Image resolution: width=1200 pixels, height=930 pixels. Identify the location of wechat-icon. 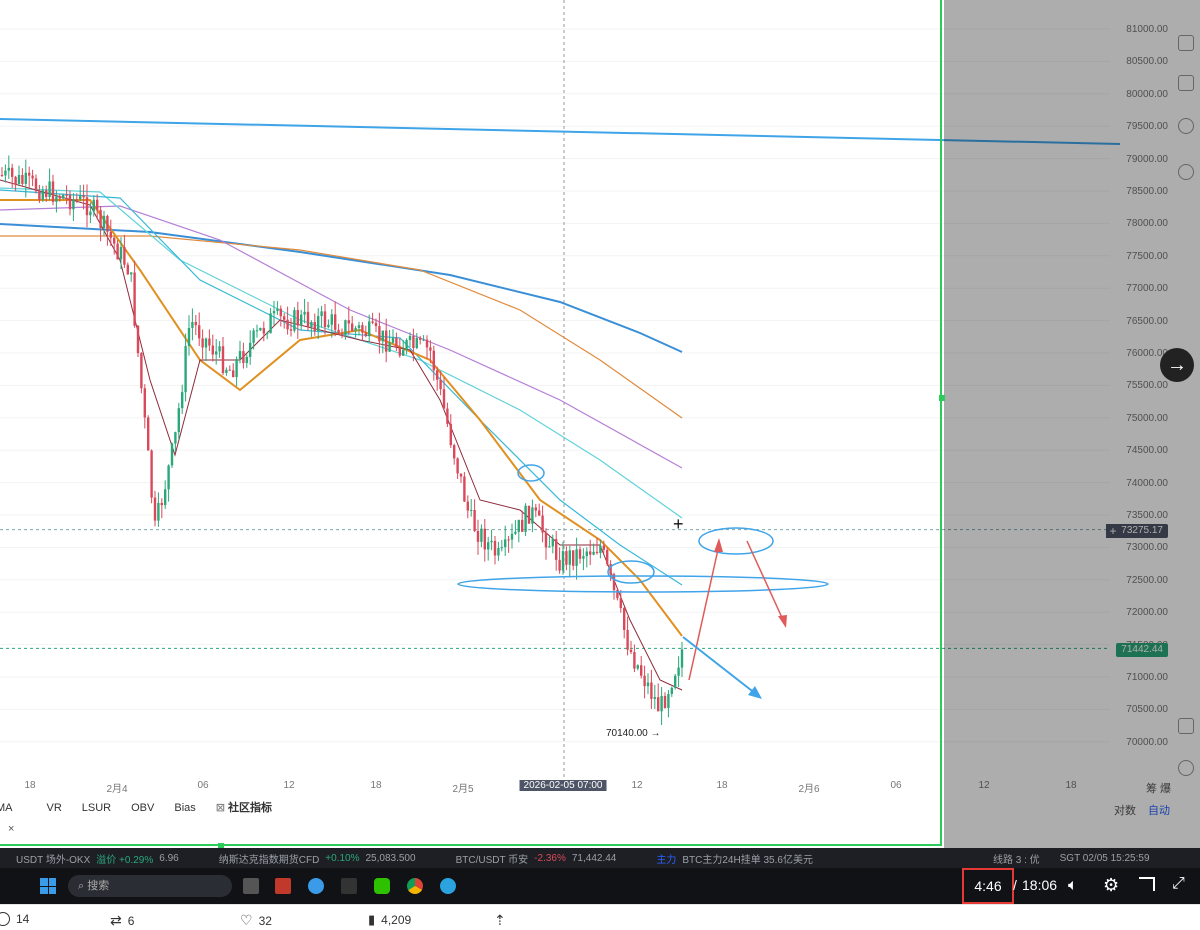
(382, 886).